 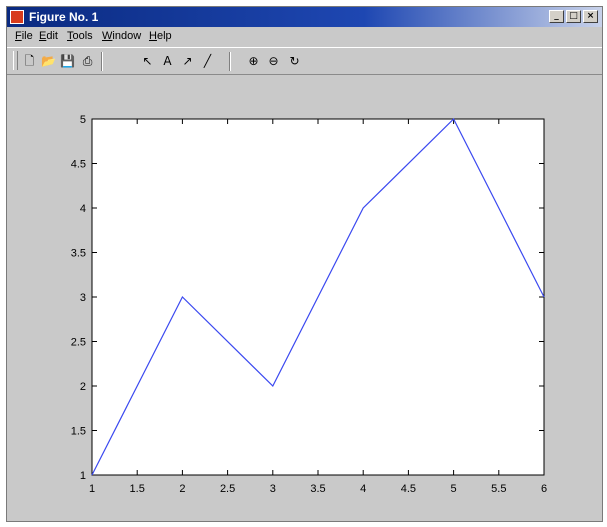 I want to click on x-tick-label: 6, so click(x=544, y=489).